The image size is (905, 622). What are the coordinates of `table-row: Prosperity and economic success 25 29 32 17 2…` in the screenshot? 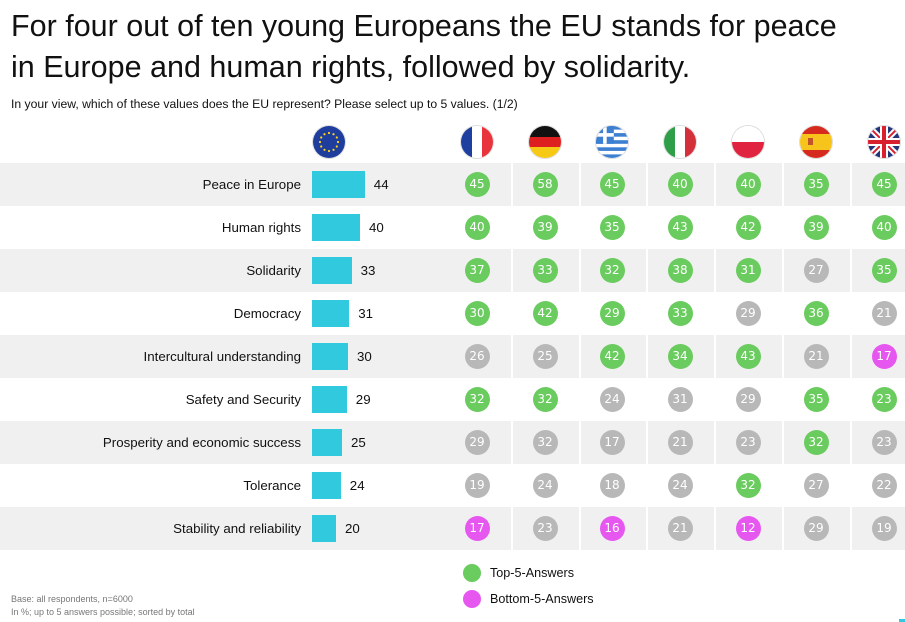 It's located at (452, 442).